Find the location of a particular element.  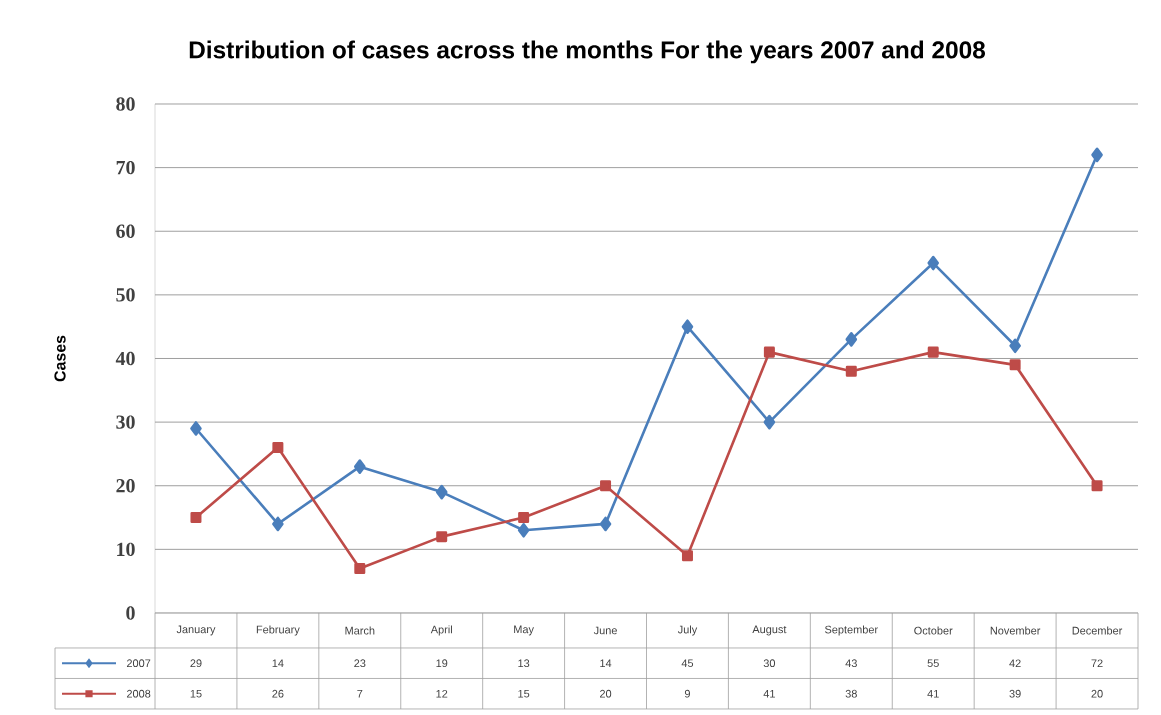

x-tick-label: April is located at coordinates (441, 630).